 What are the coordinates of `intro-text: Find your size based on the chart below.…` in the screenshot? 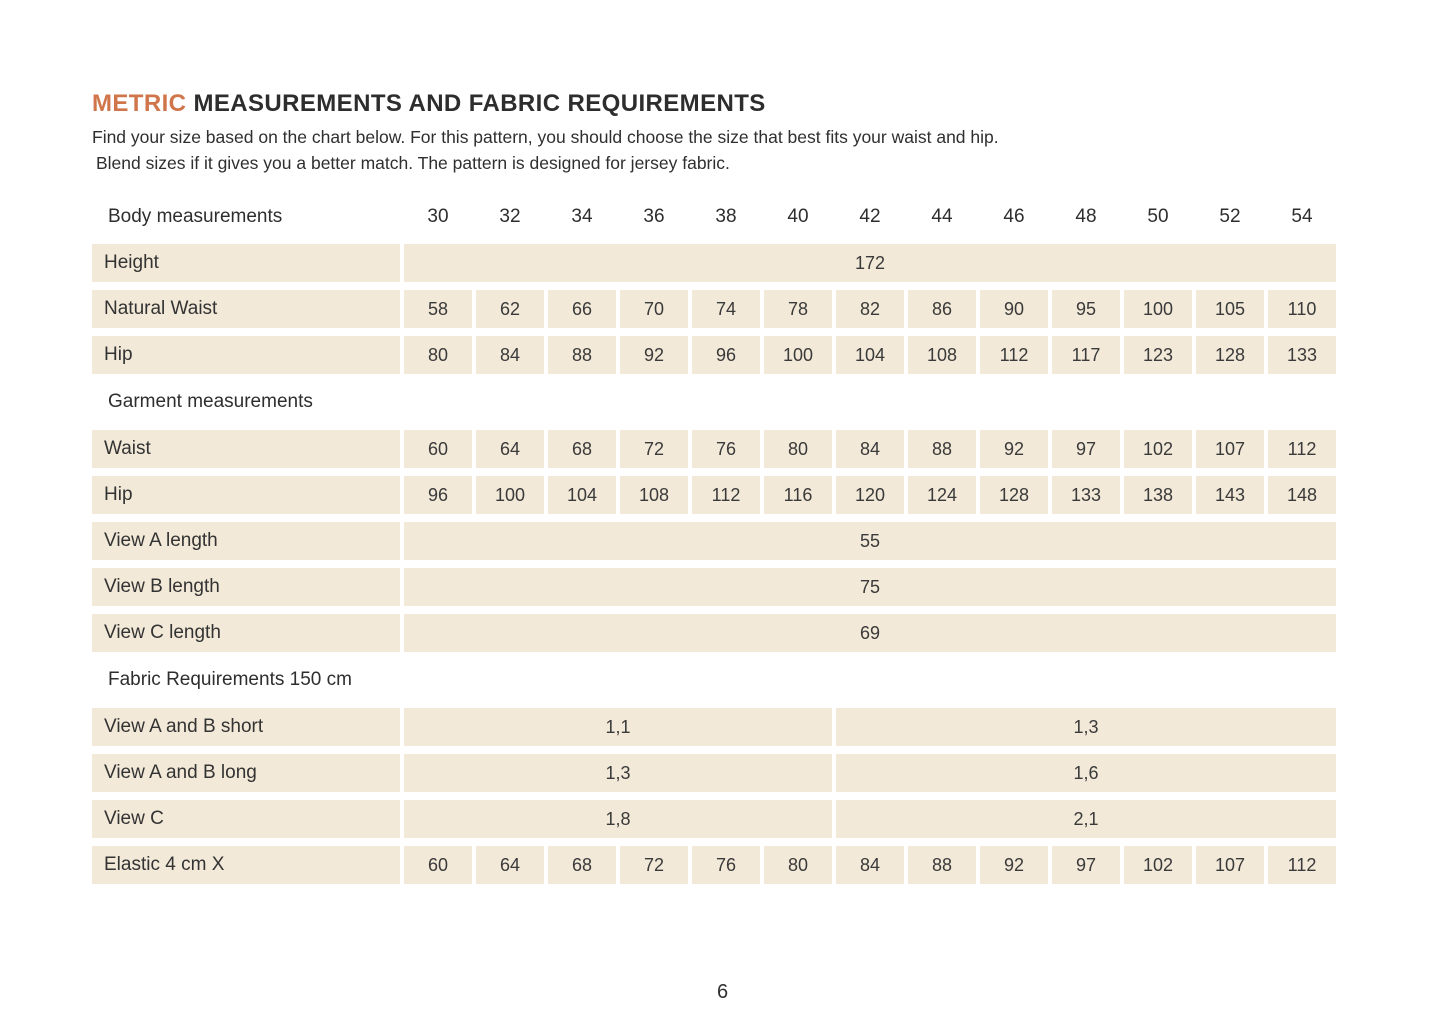 It's located at (715, 150).